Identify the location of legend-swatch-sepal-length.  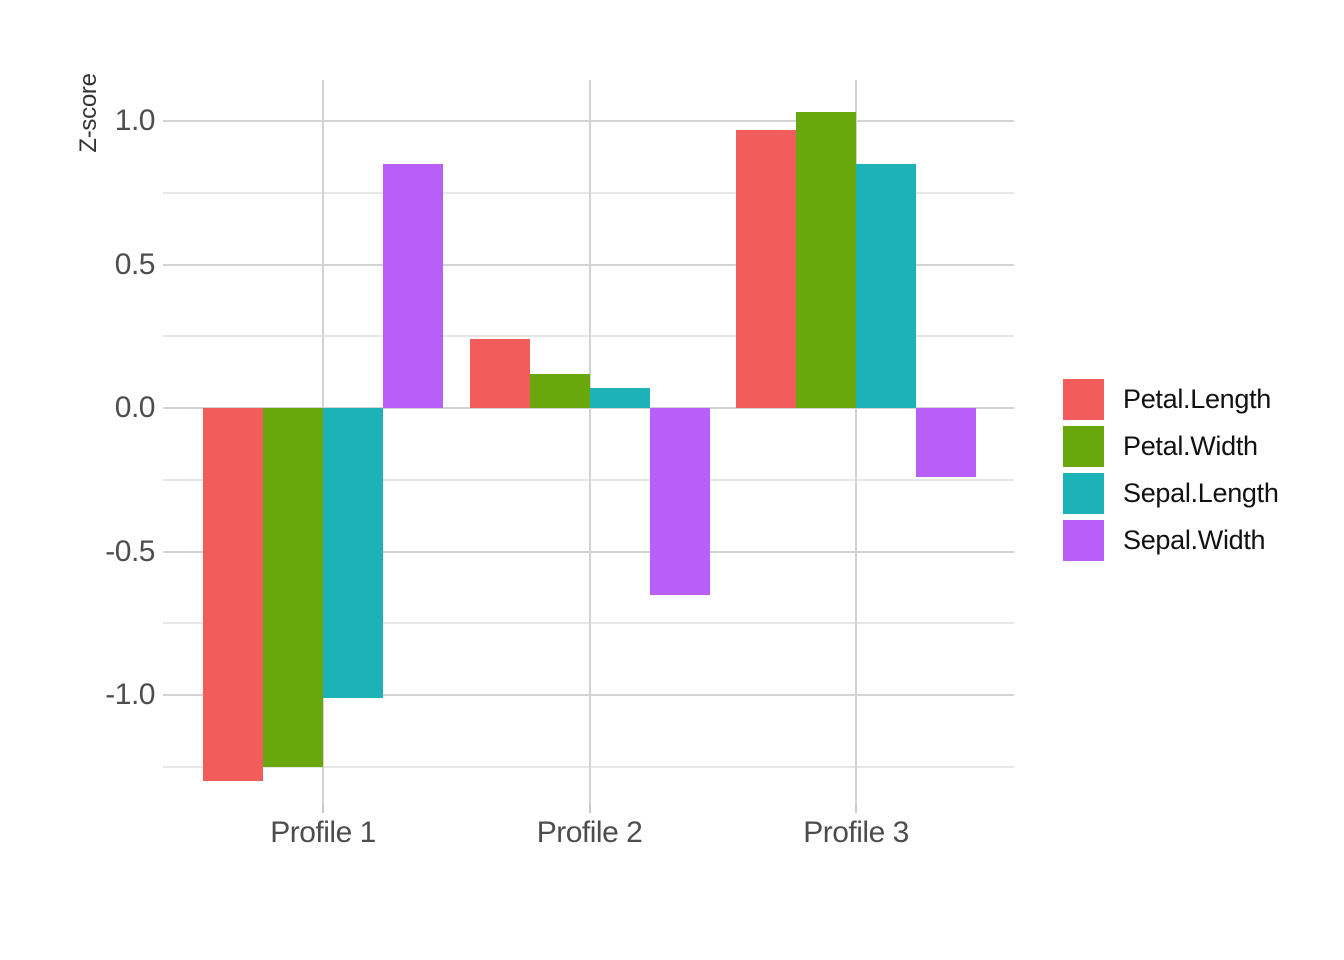
(1083, 493).